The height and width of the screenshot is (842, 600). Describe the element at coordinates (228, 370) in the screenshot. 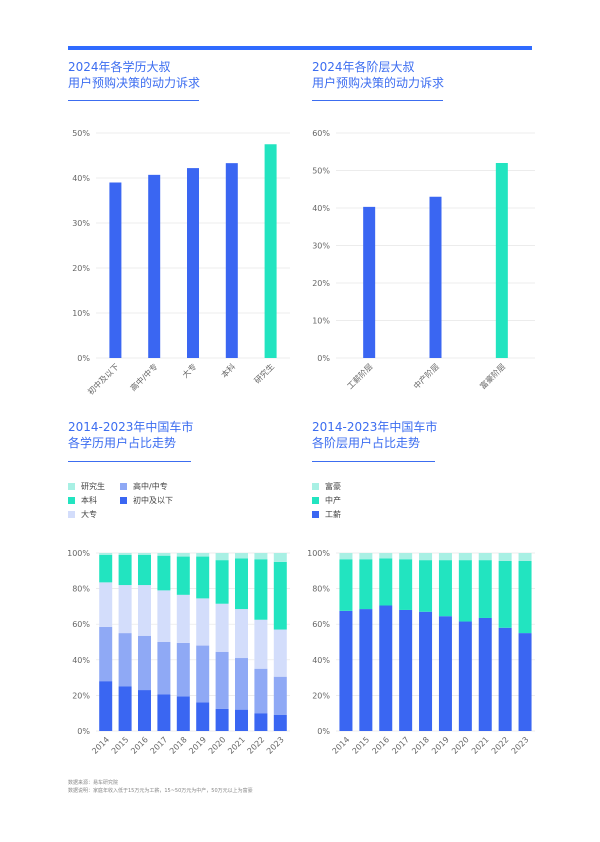

I see `chart1-x-tick-label: 本科` at that location.